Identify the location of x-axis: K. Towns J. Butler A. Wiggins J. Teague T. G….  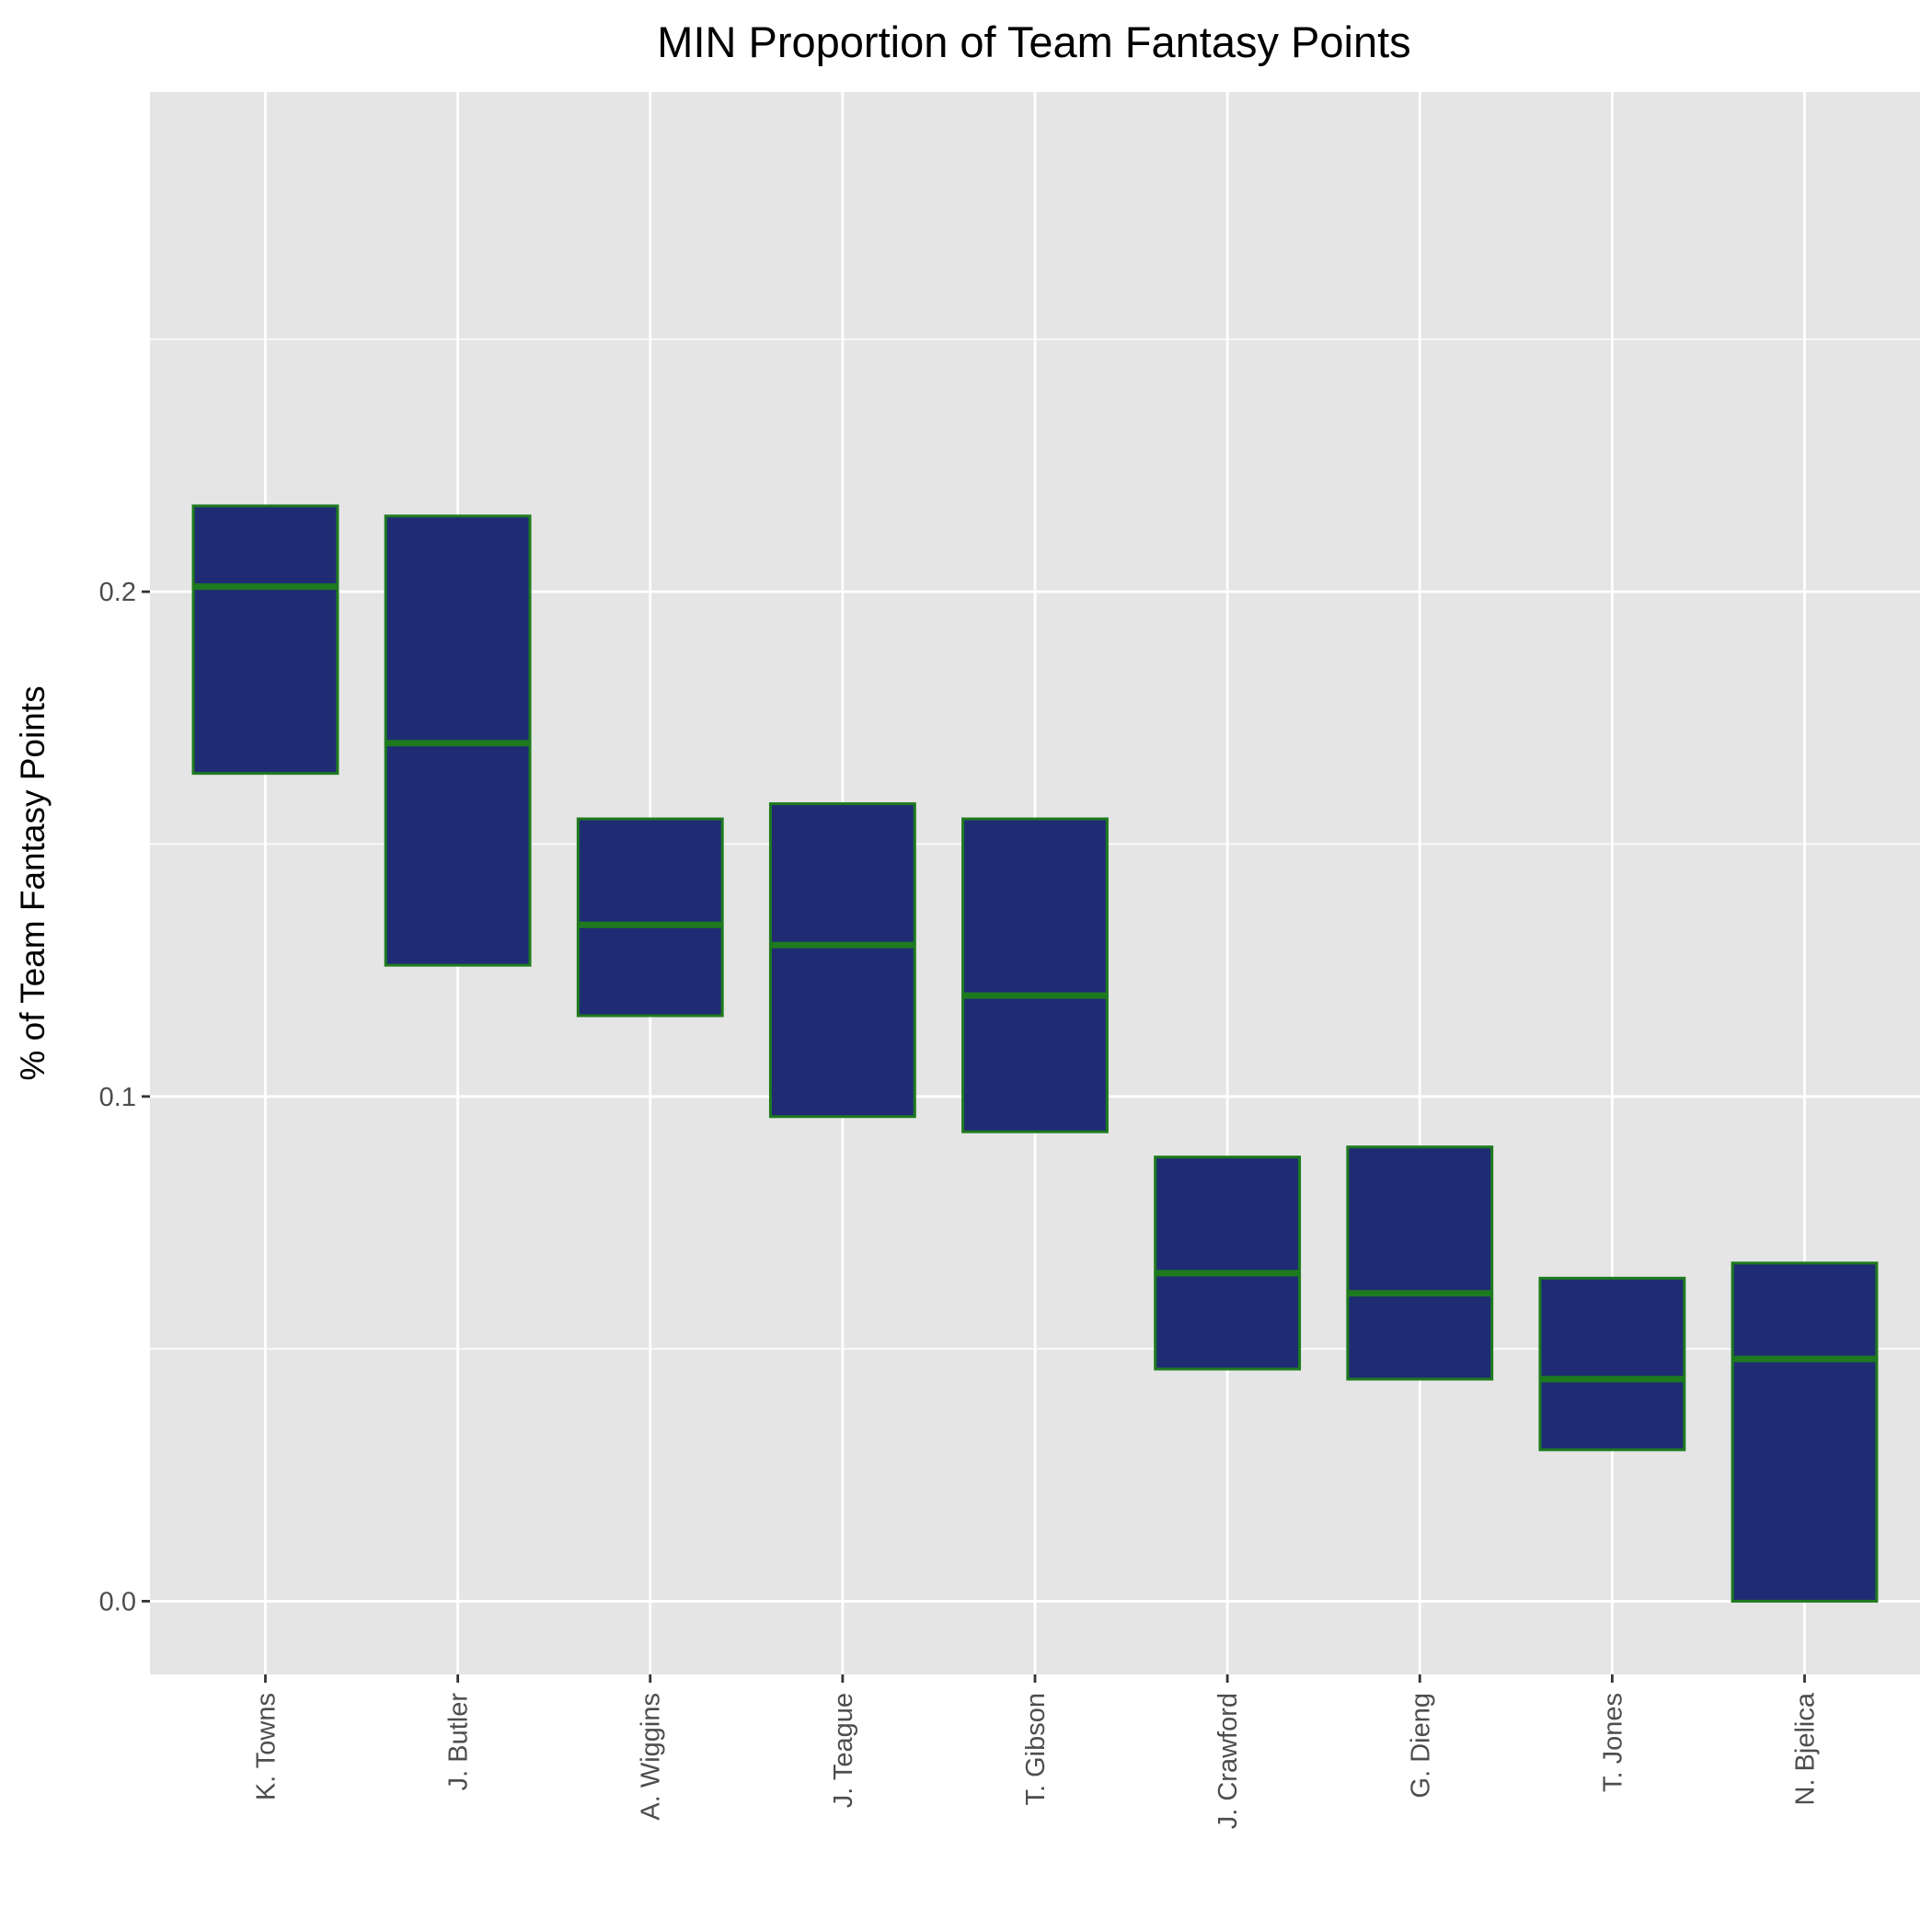
(1036, 1751).